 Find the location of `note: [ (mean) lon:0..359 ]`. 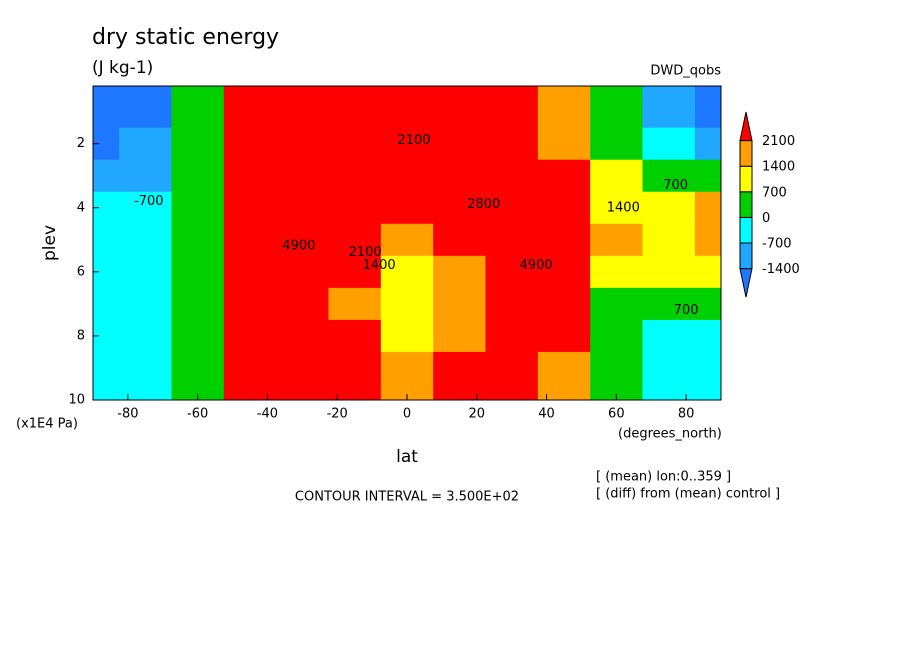

note: [ (mean) lon:0..359 ] is located at coordinates (663, 477).